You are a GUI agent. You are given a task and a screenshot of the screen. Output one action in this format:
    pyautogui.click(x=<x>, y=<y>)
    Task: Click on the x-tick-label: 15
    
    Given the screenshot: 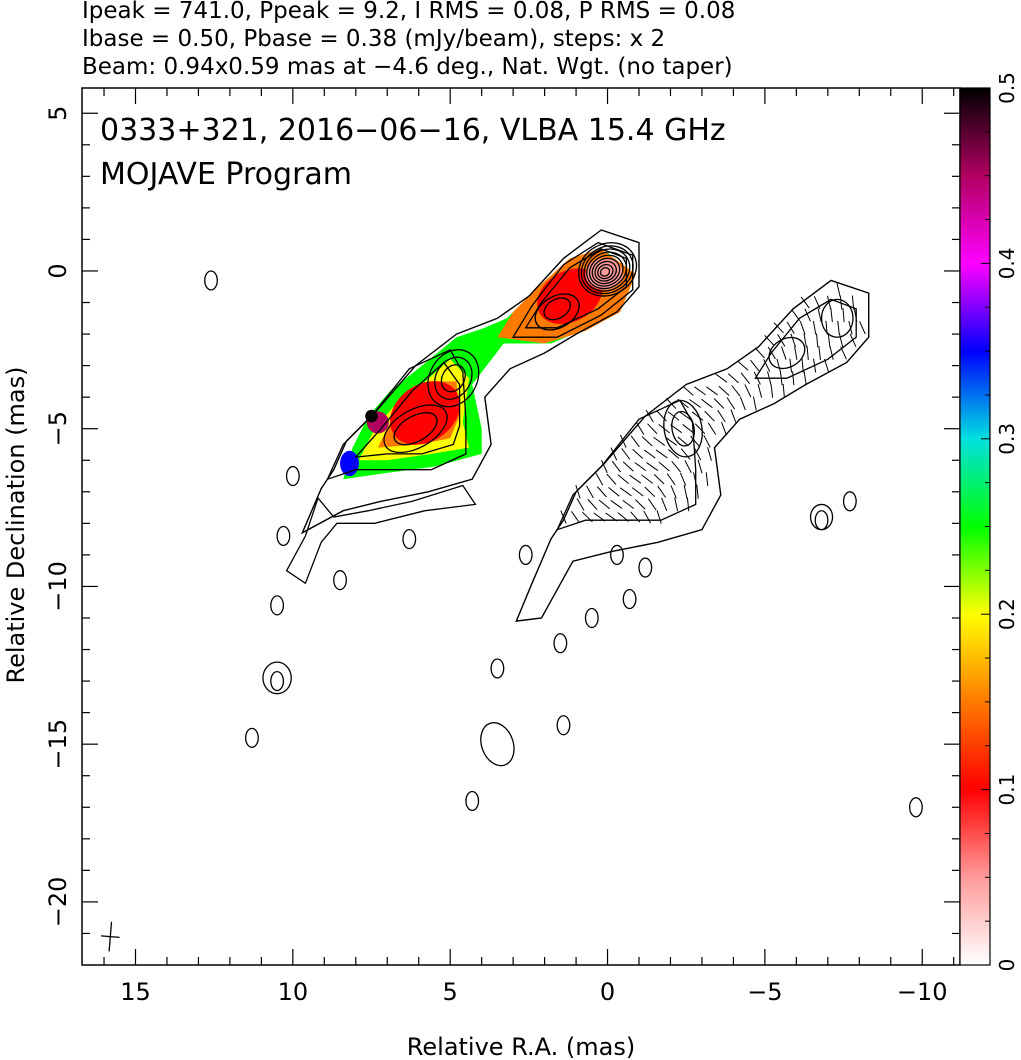 What is the action you would take?
    pyautogui.click(x=135, y=992)
    